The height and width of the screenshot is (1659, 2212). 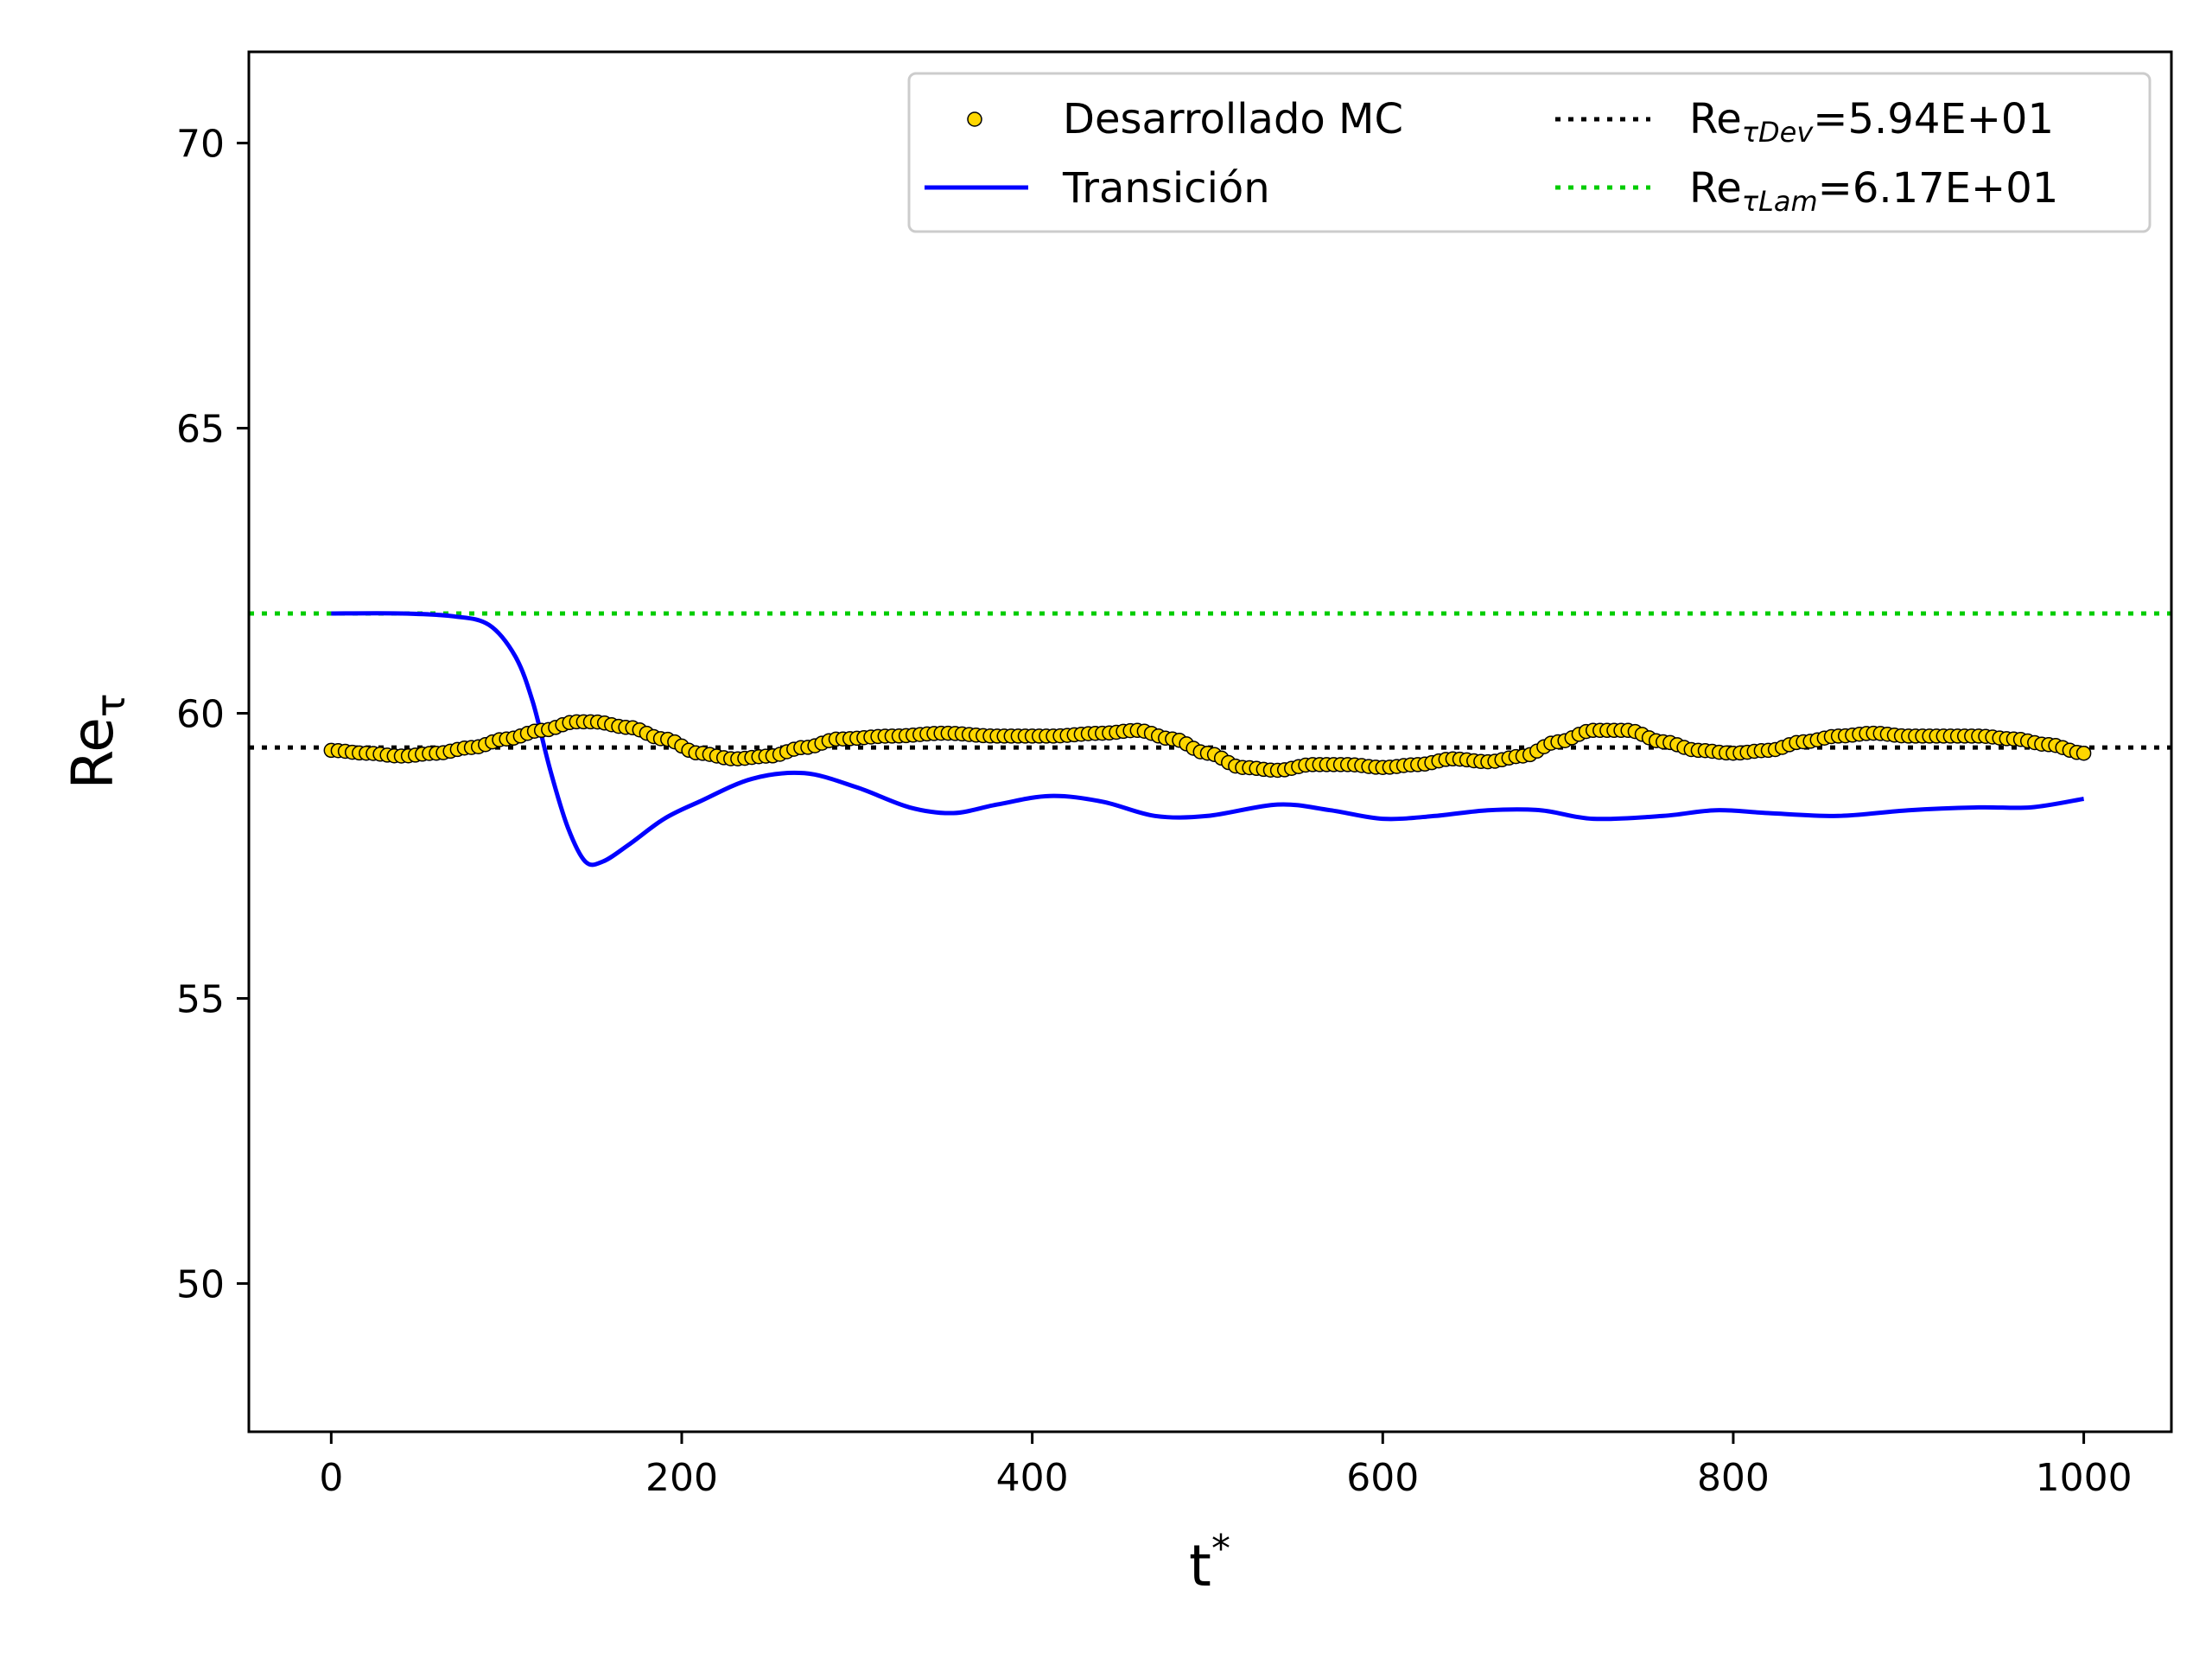 What do you see at coordinates (1226, 1466) in the screenshot?
I see `x-axis: 0 200 400 600 800 1000` at bounding box center [1226, 1466].